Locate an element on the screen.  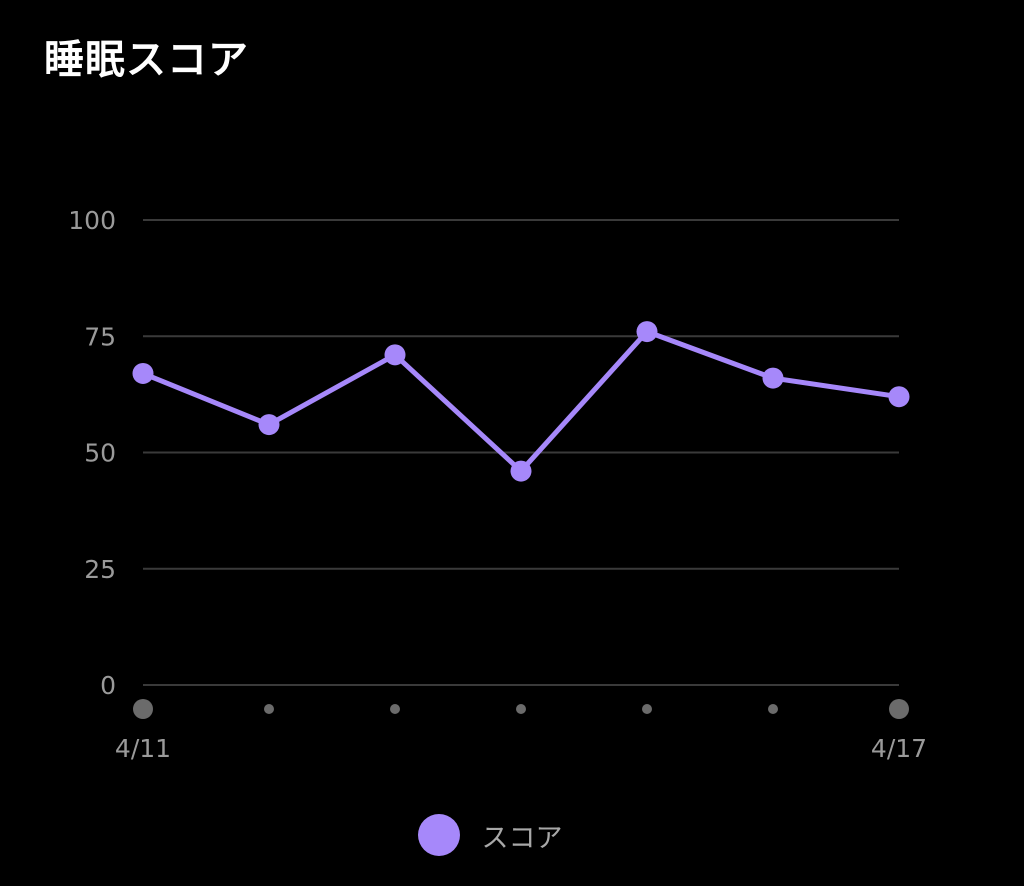
data-point-4/17 is located at coordinates (899, 397).